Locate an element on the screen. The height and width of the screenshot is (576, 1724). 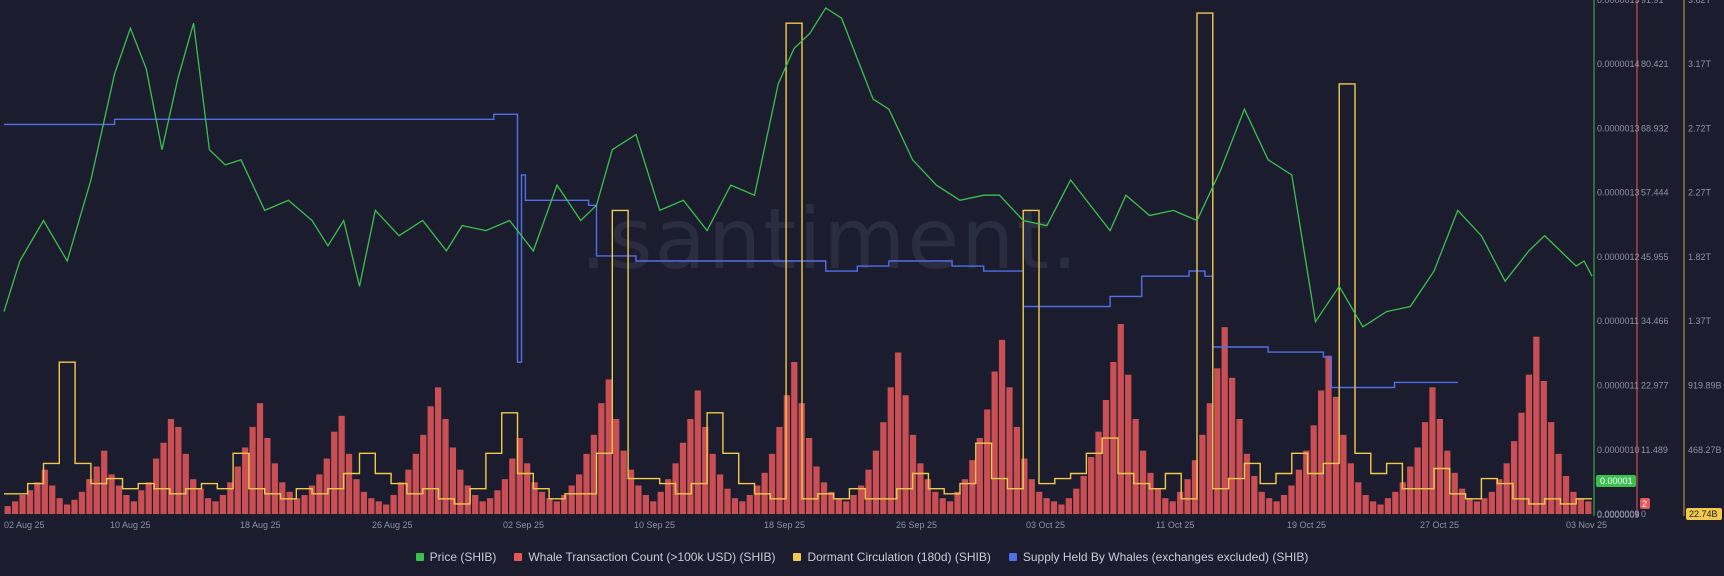
legend-item-price: Price (SHIB) is located at coordinates (456, 557).